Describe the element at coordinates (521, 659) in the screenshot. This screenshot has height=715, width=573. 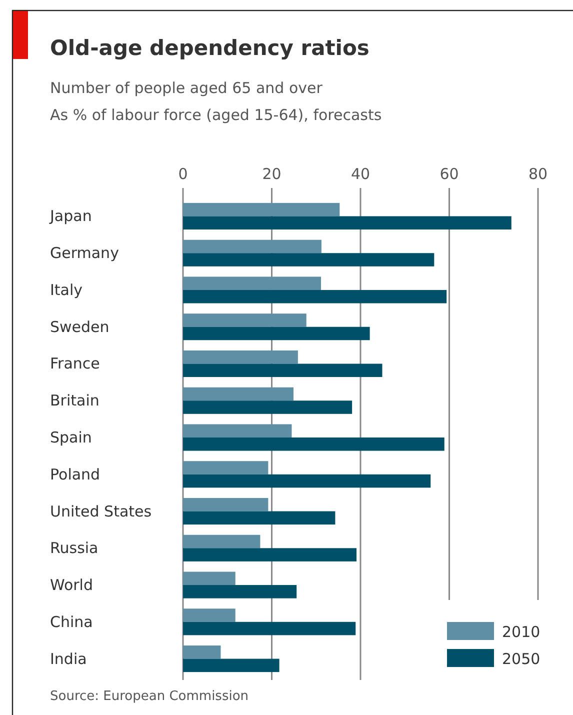
I see `legend-label: 2050` at that location.